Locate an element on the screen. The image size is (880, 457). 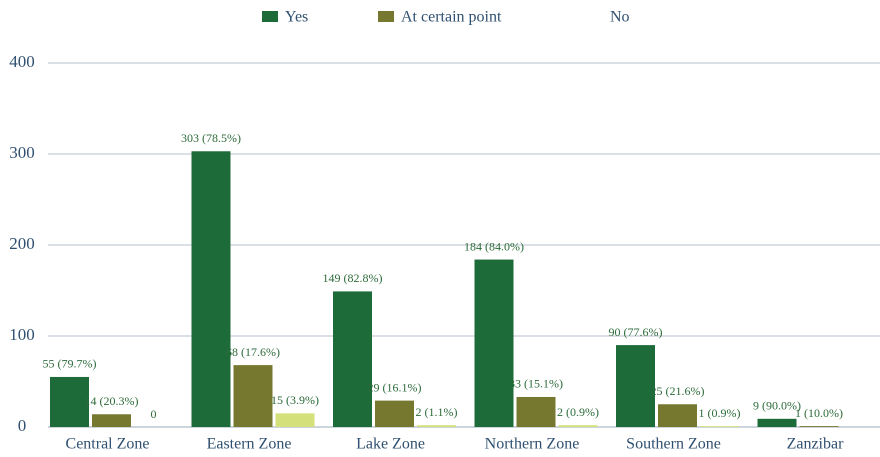
data-label: 90 (77.6%) is located at coordinates (636, 332).